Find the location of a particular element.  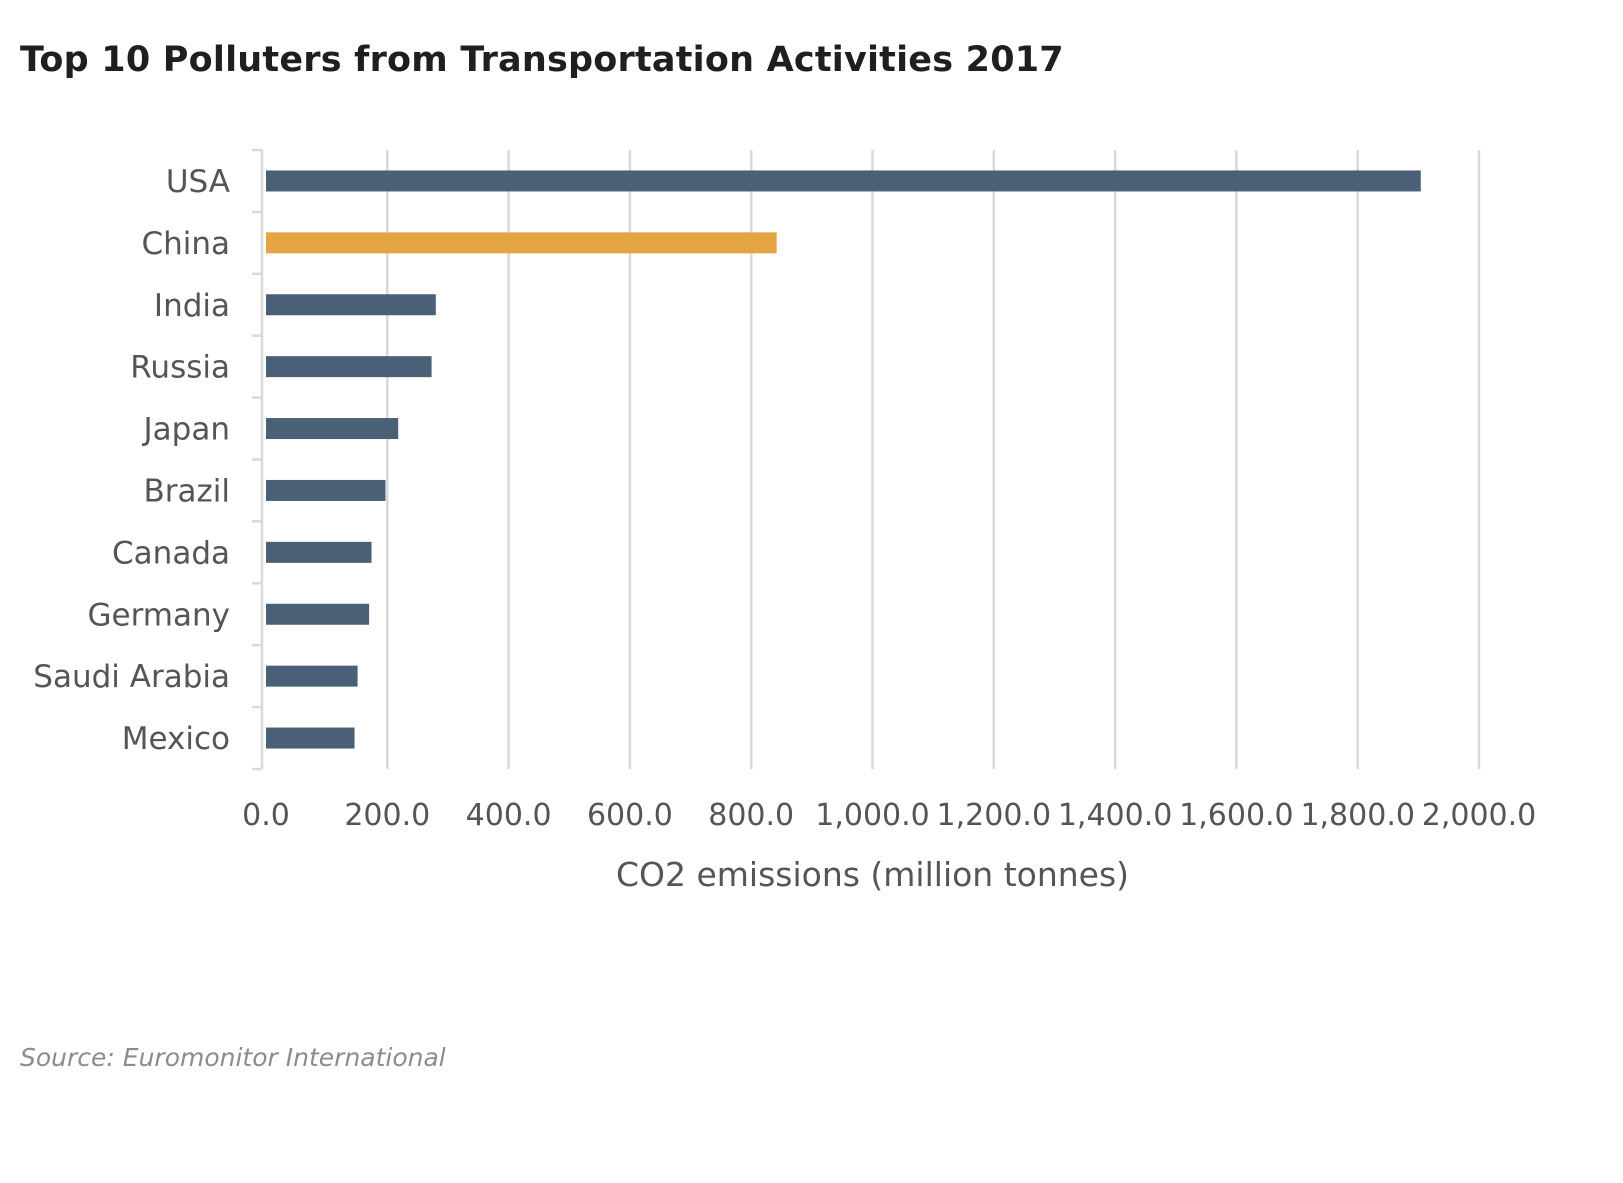

x-tick-label: 800.0 is located at coordinates (751, 815).